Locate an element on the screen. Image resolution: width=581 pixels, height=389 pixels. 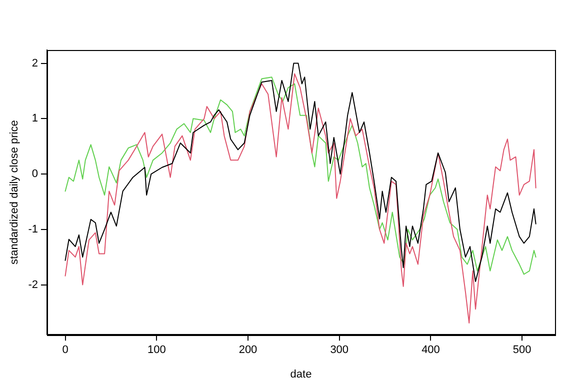
x-tick-label: 500 is located at coordinates (522, 350).